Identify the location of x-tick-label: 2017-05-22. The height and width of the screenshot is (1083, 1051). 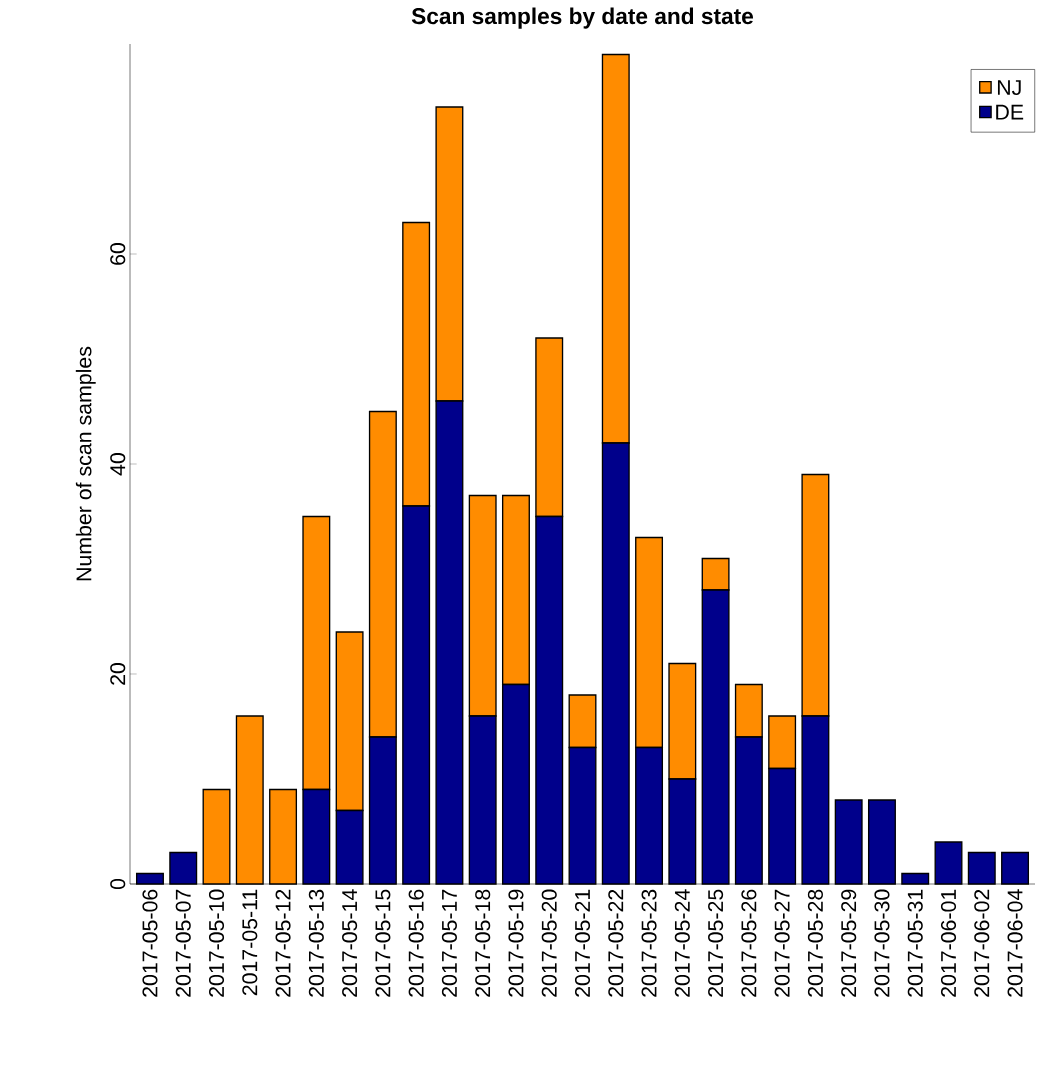
(616, 943).